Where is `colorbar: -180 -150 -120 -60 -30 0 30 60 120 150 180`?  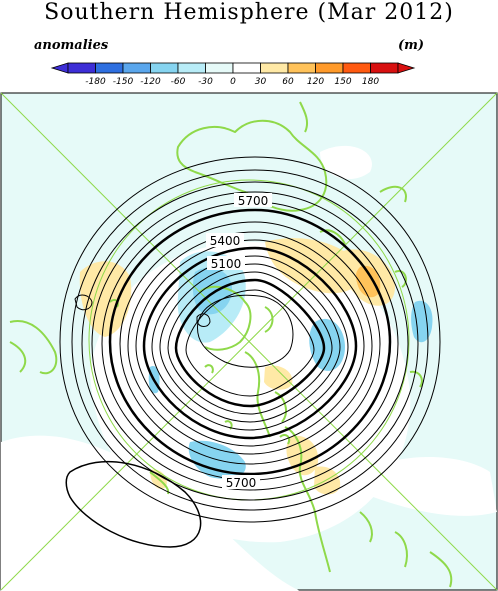
colorbar: -180 -150 -120 -60 -30 0 30 60 120 150 180 is located at coordinates (233, 74).